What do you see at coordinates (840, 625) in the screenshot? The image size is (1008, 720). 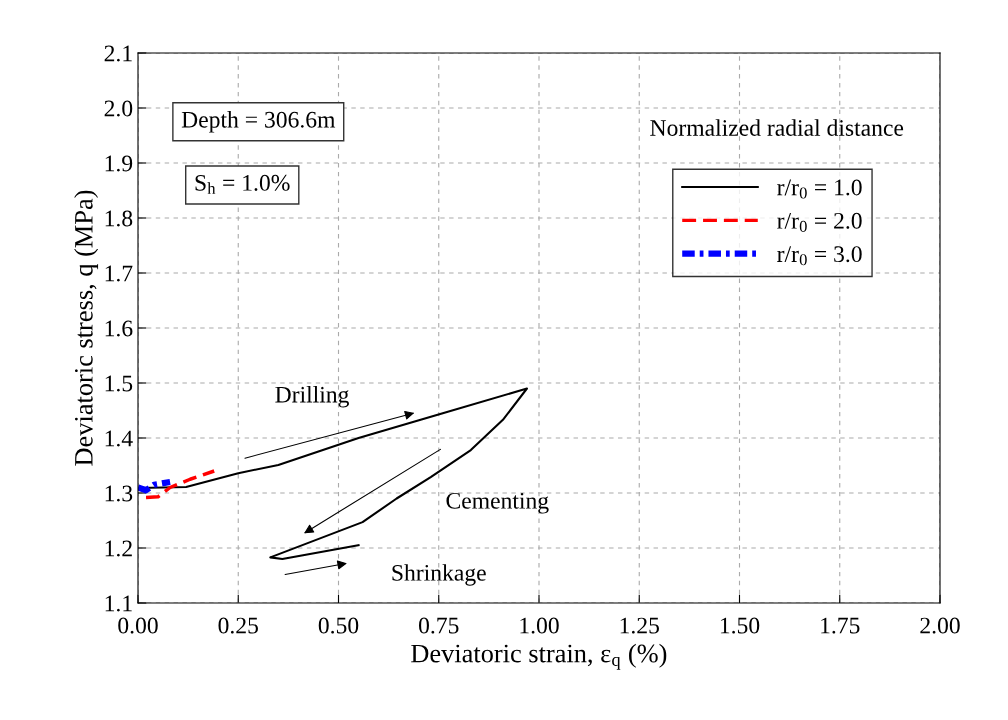 I see `x-tick-label: 1.75` at bounding box center [840, 625].